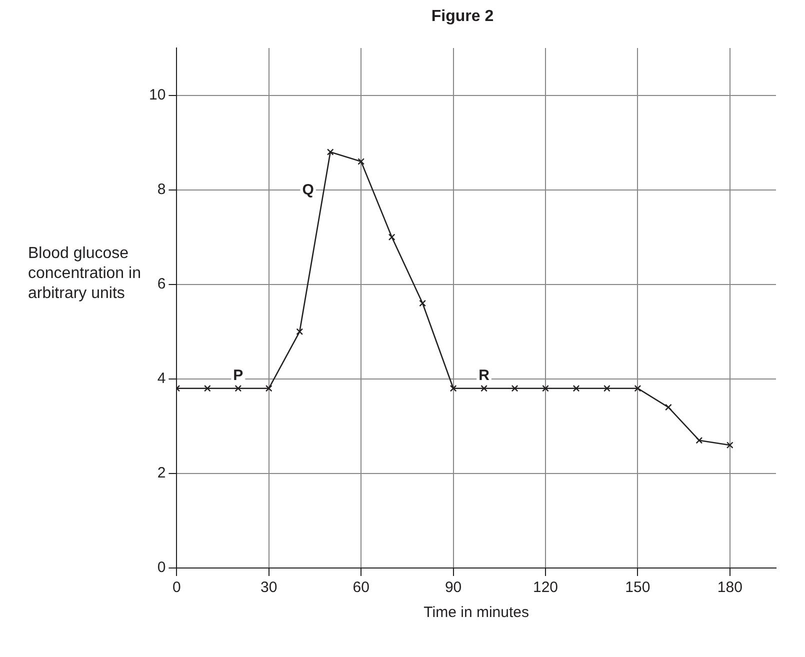  I want to click on y-tick-label: 10, so click(157, 95).